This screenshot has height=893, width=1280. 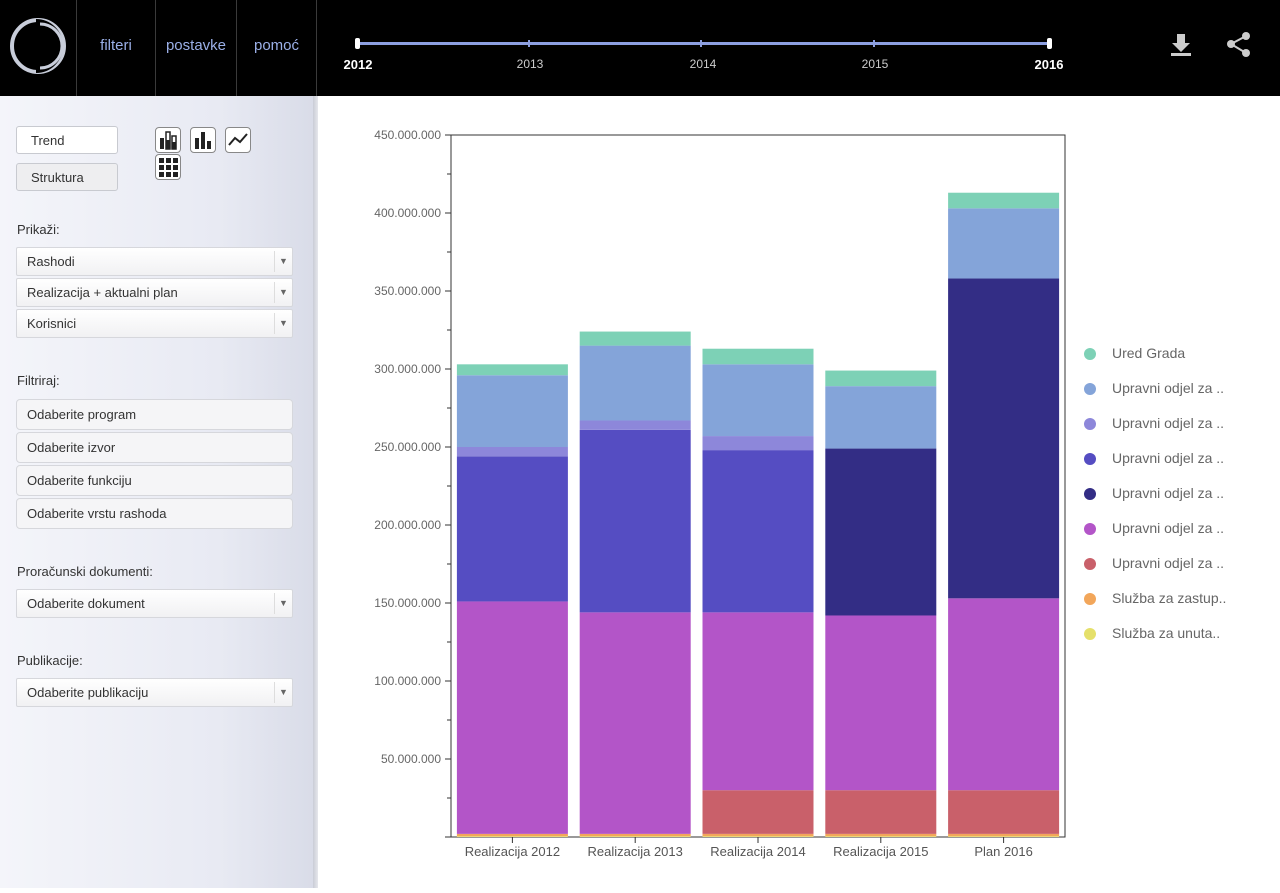 I want to click on y-tick-label: 350.000.000, so click(x=407, y=291).